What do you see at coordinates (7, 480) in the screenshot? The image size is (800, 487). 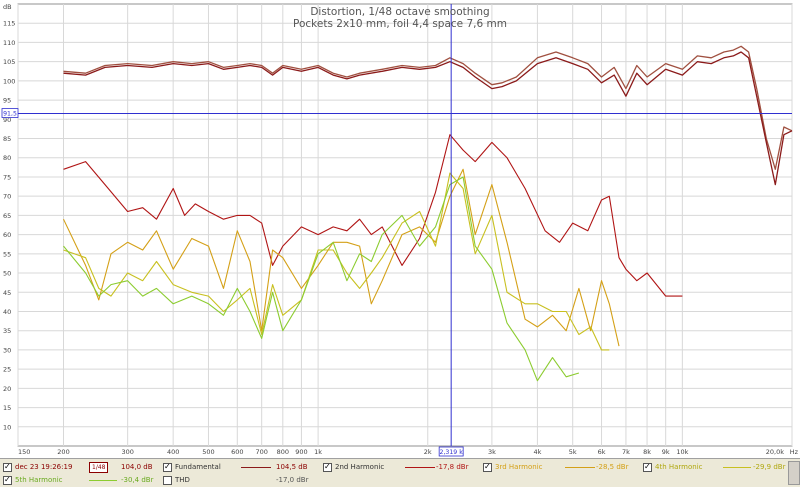 I see `checkbox-5th-harmonic` at bounding box center [7, 480].